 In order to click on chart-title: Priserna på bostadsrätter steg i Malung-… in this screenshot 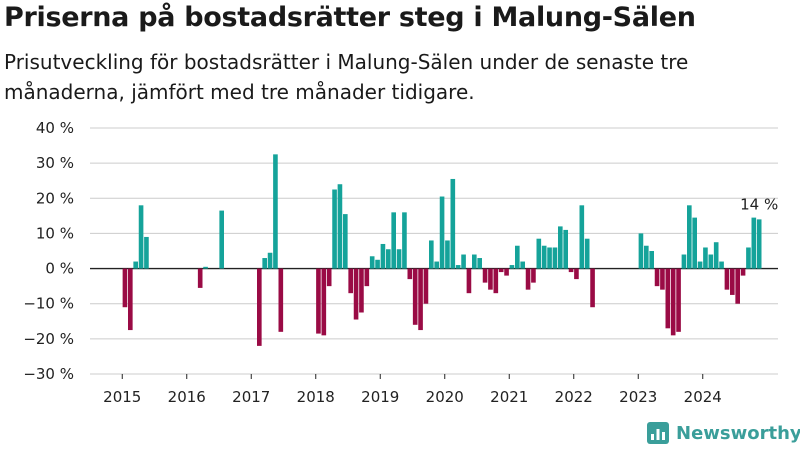, I will do `click(350, 17)`.